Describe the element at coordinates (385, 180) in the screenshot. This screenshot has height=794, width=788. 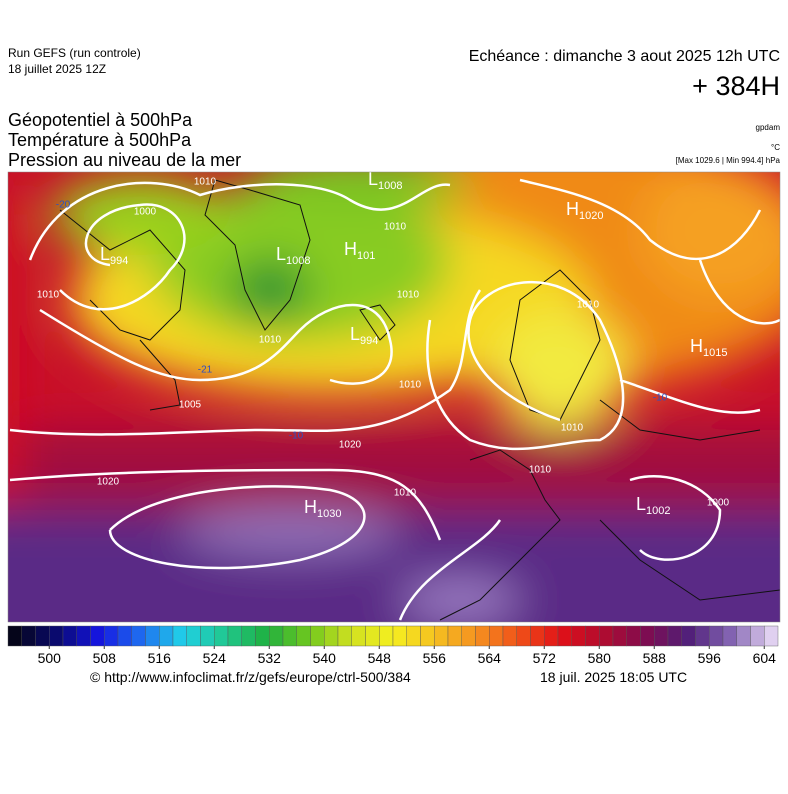
I see `pressure-center: L1008` at that location.